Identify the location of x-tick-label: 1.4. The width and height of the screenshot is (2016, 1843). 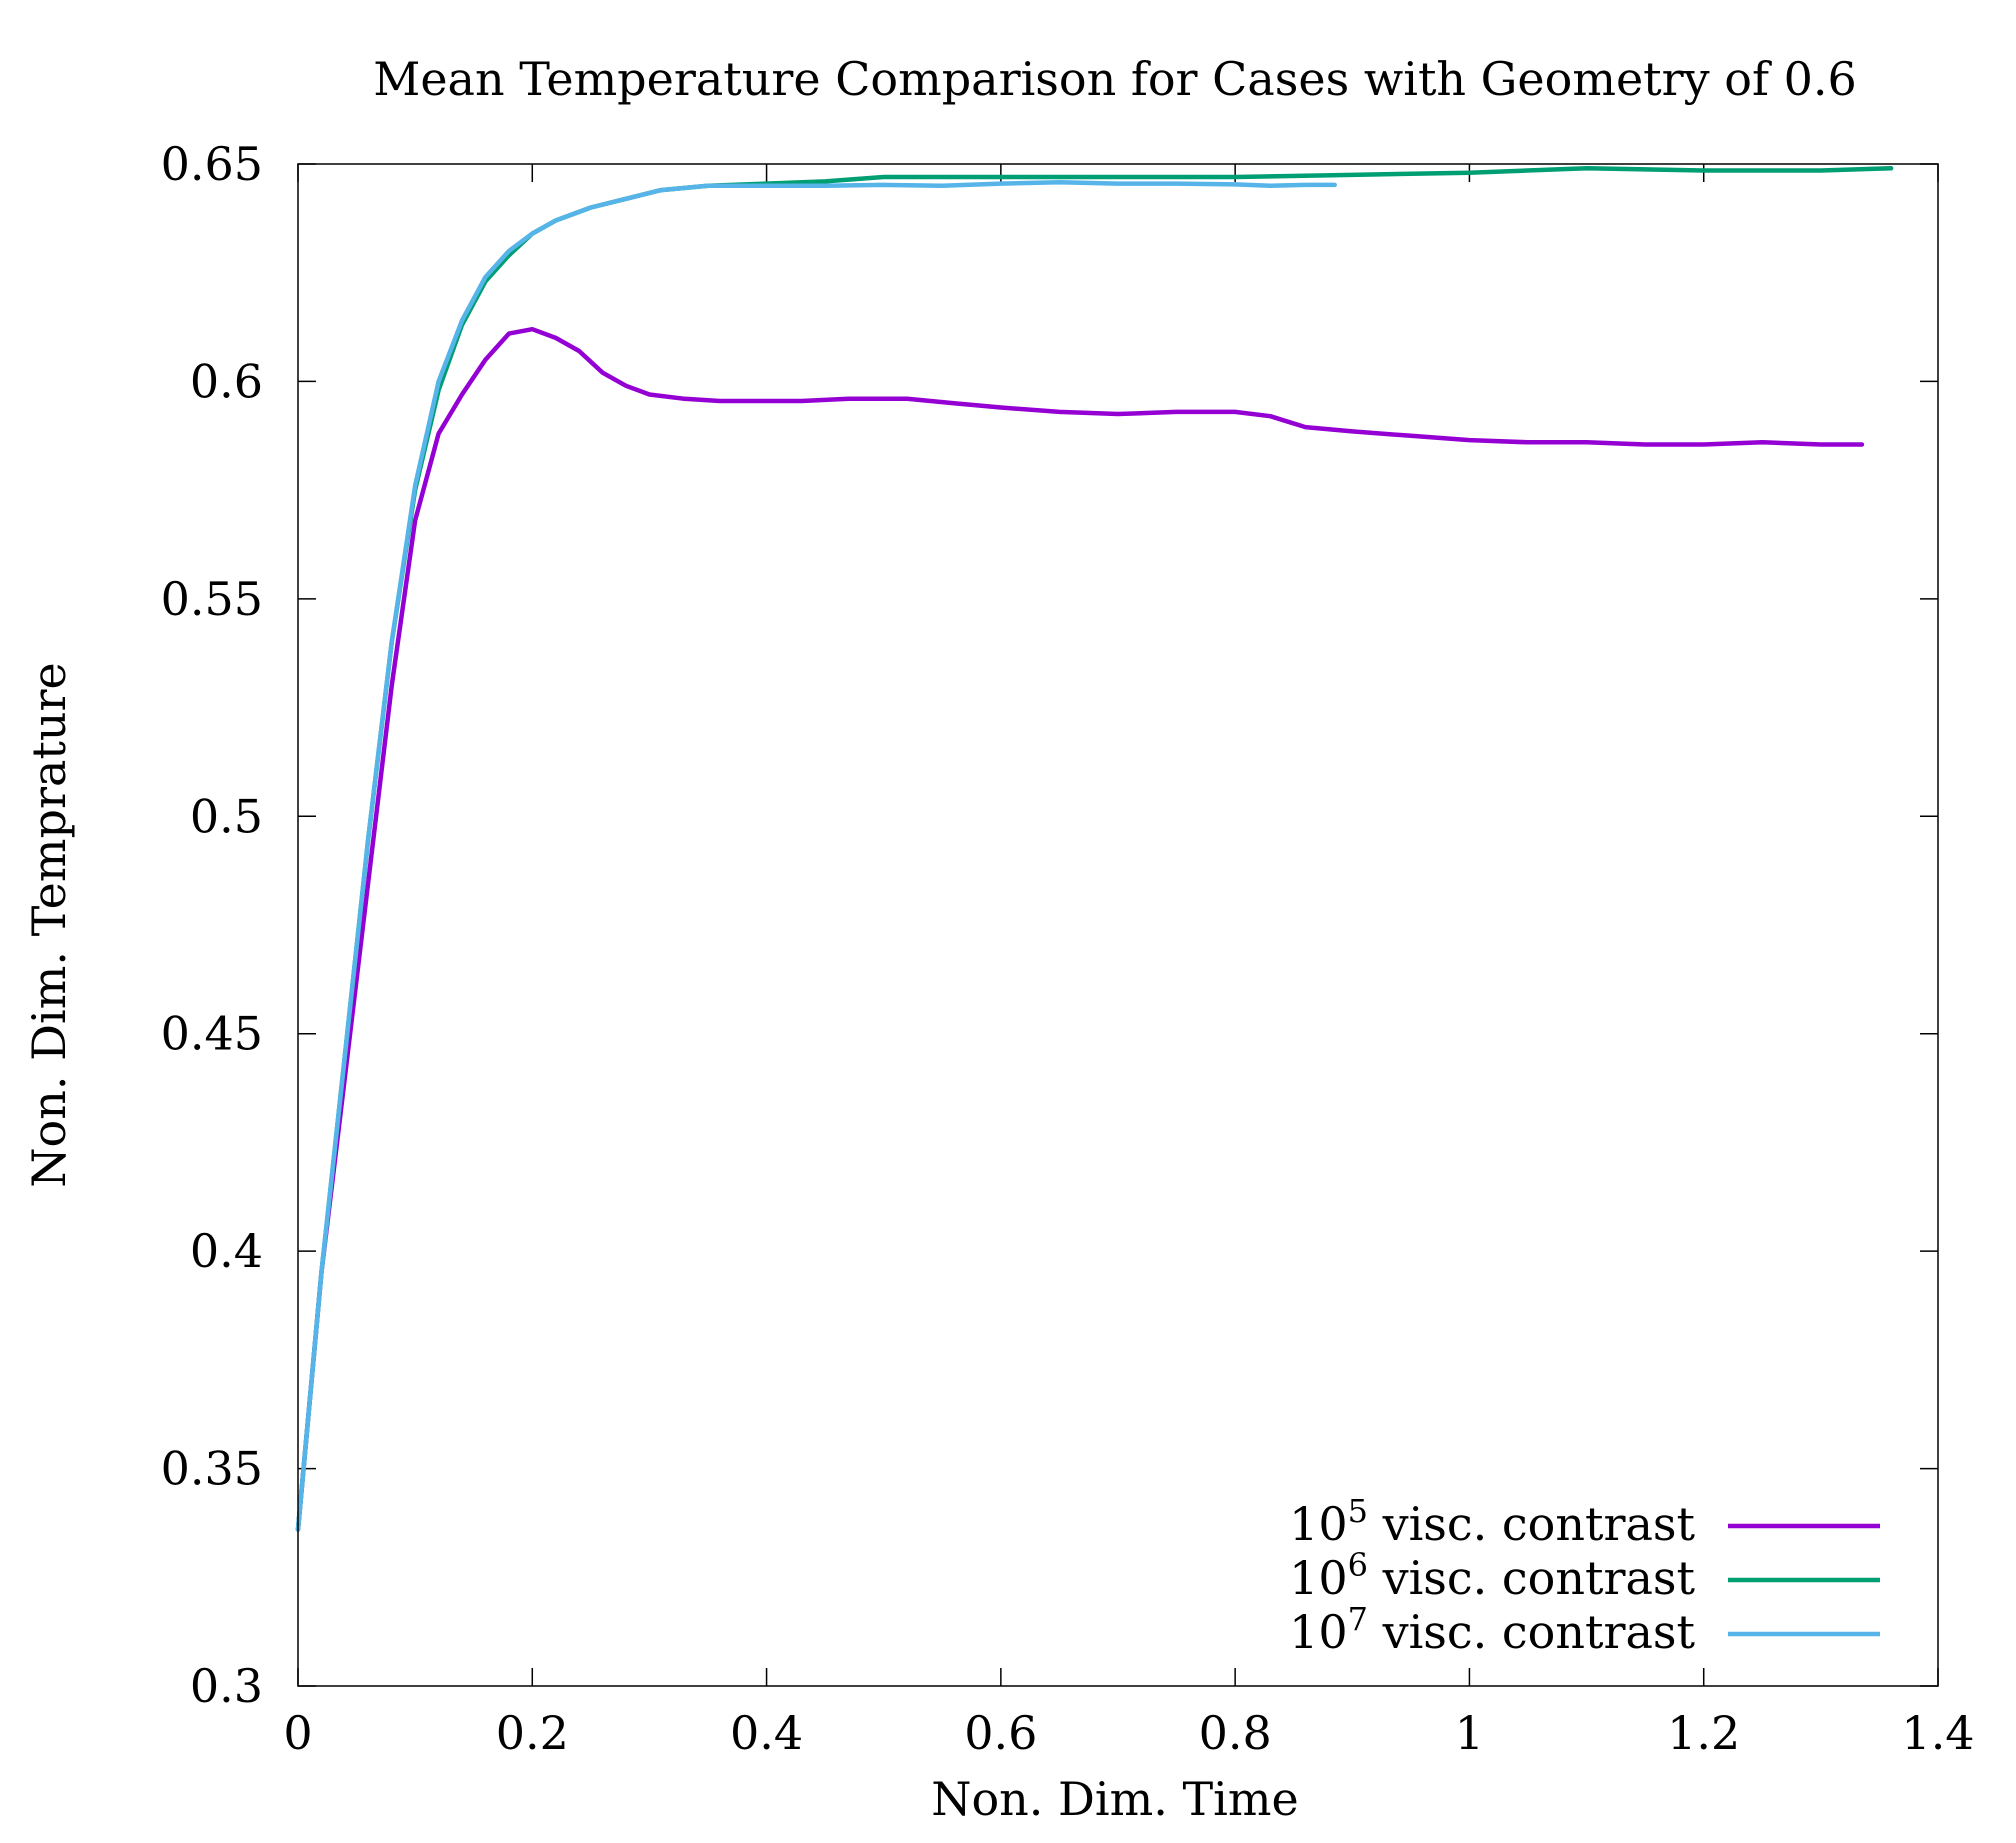
(1937, 1733).